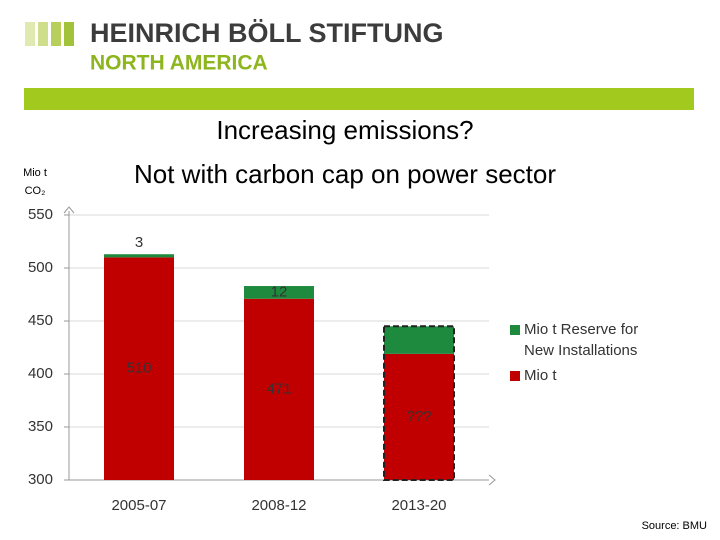  Describe the element at coordinates (40, 373) in the screenshot. I see `y-tick-label: 400` at that location.